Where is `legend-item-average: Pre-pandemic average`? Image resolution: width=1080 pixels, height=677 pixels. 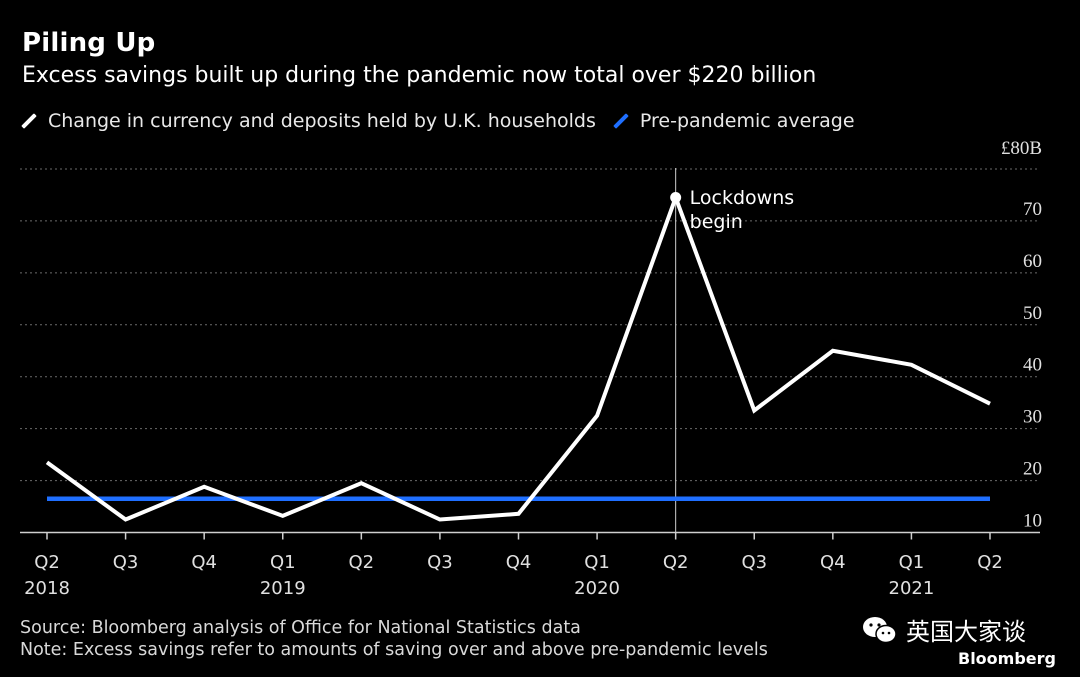
legend-item-average: Pre-pandemic average is located at coordinates (733, 121).